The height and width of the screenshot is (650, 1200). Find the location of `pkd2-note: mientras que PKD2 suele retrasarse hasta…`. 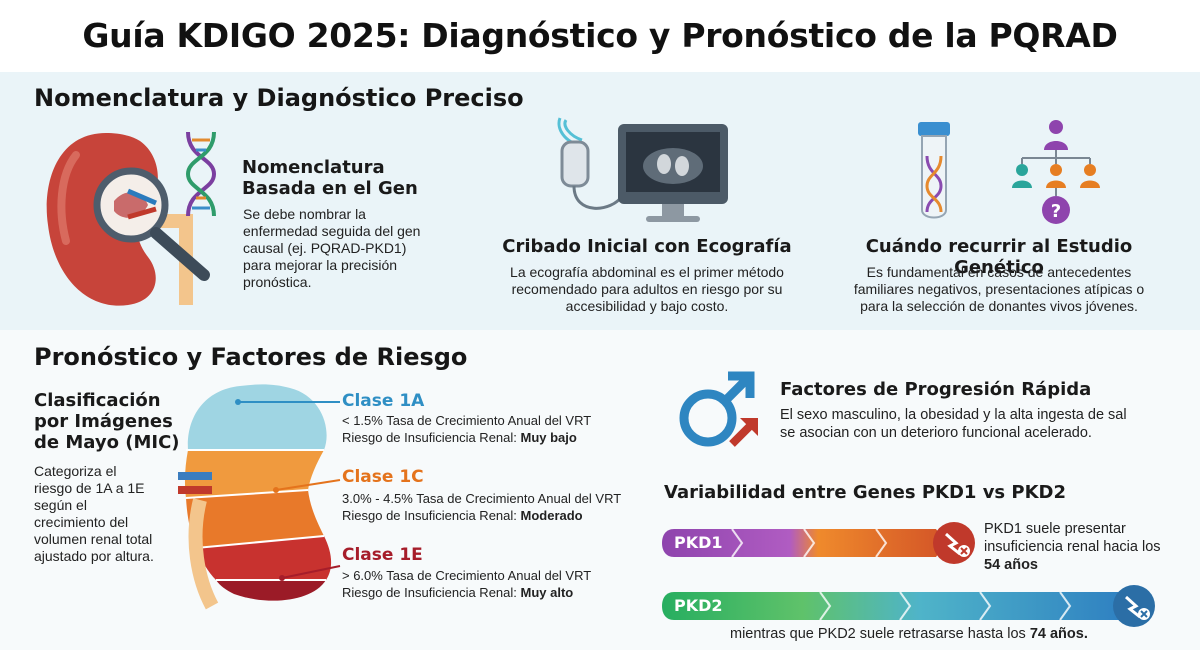

pkd2-note: mientras que PKD2 suele retrasarse hasta… is located at coordinates (909, 634).